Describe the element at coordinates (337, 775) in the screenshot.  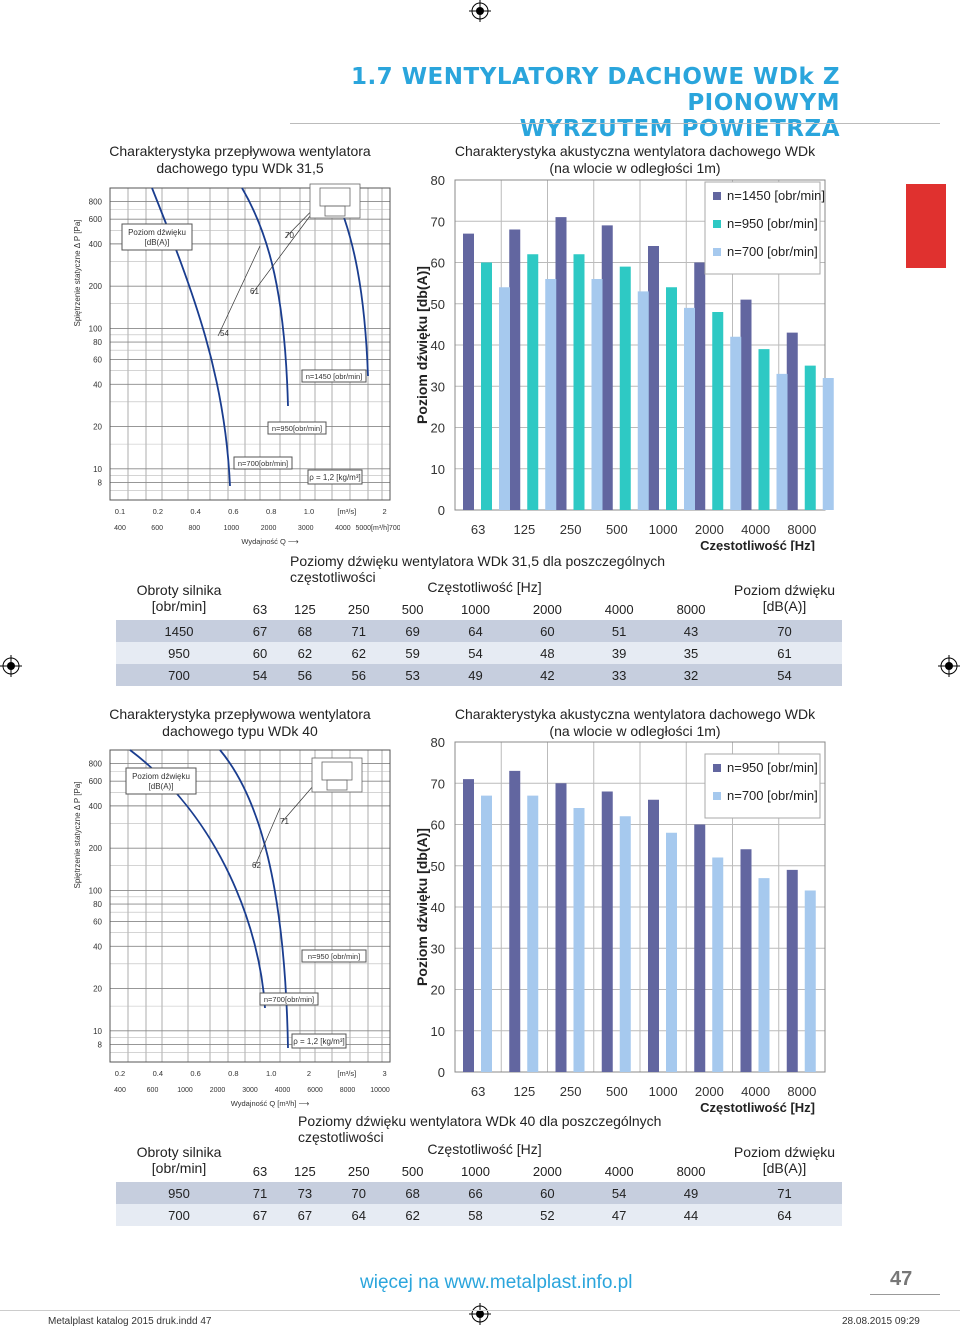
I see `fan-icon` at that location.